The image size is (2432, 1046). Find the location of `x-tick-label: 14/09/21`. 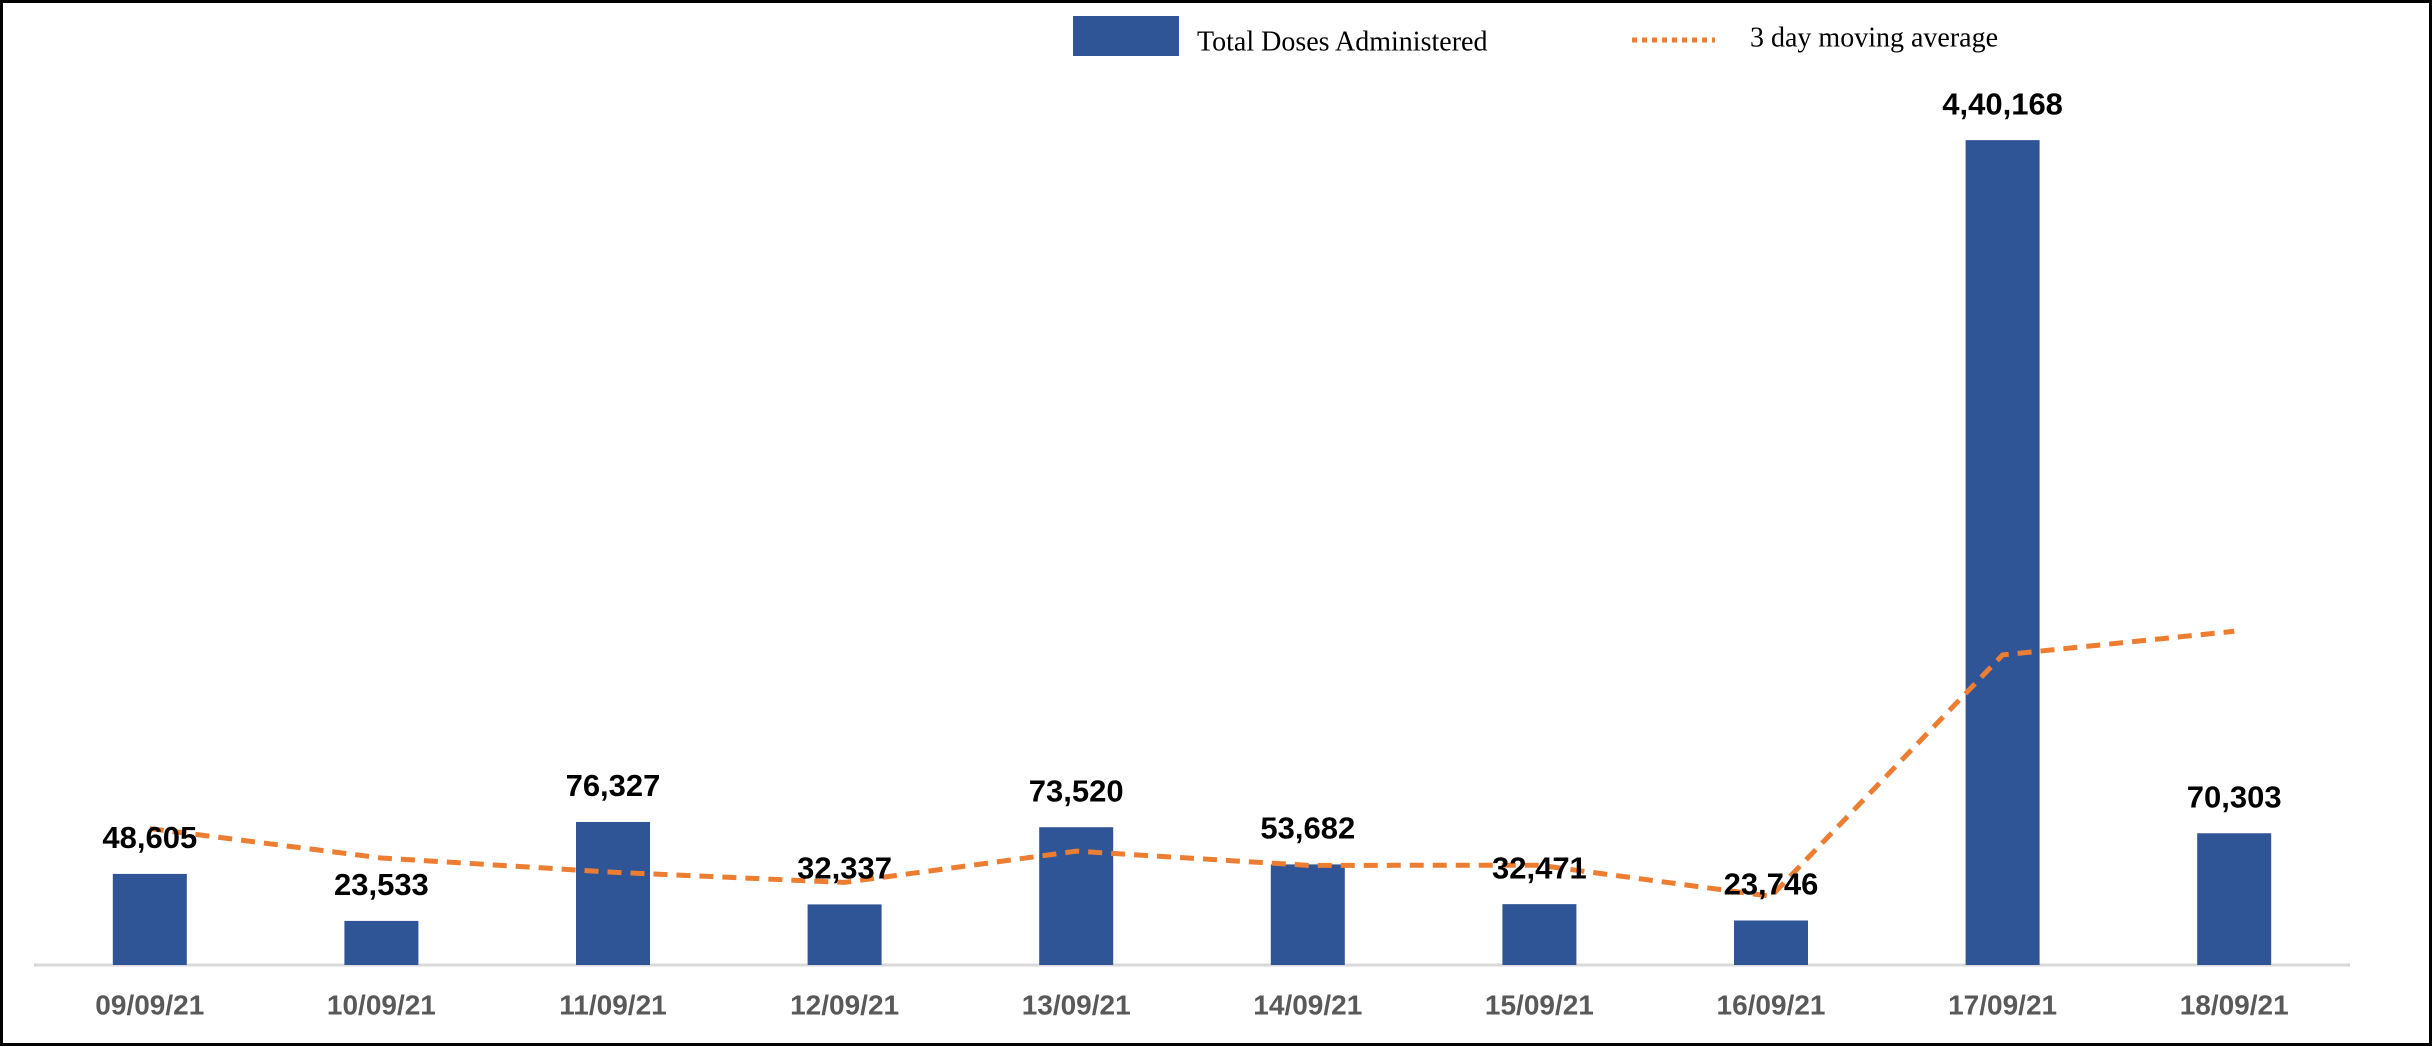

x-tick-label: 14/09/21 is located at coordinates (1307, 1004).